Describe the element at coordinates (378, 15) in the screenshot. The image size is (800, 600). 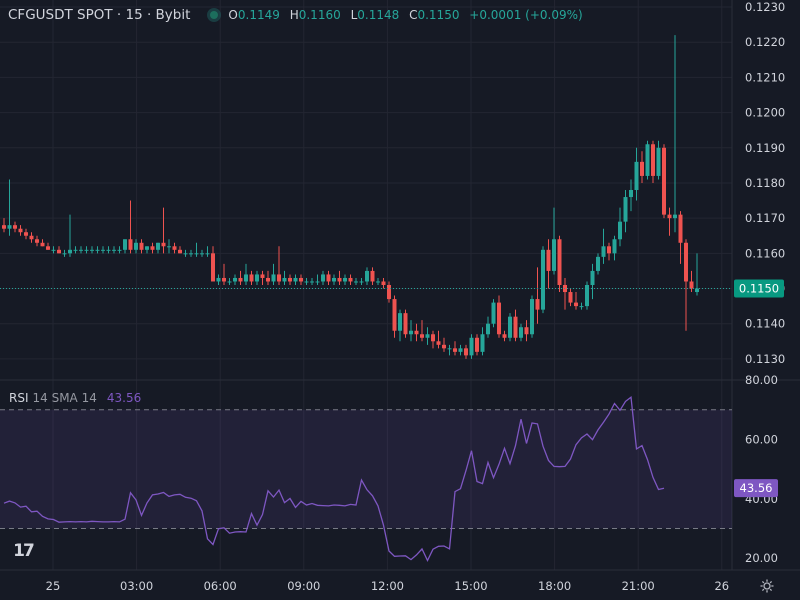
I see `low-value: 0.1148` at that location.